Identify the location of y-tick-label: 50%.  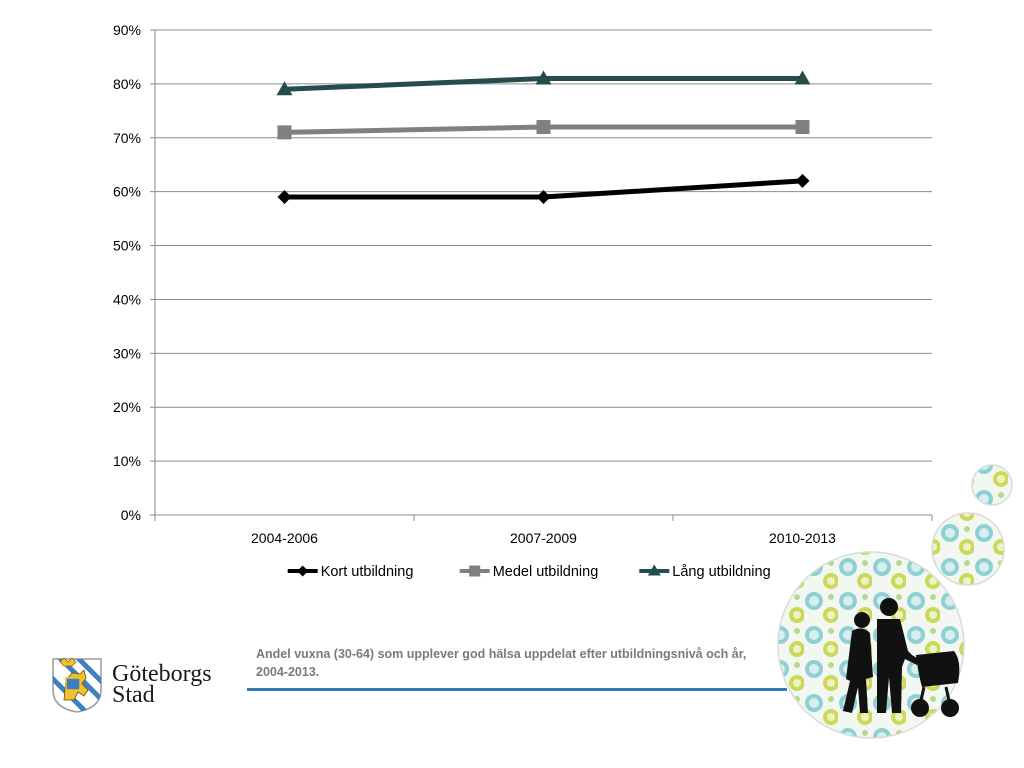
(127, 246).